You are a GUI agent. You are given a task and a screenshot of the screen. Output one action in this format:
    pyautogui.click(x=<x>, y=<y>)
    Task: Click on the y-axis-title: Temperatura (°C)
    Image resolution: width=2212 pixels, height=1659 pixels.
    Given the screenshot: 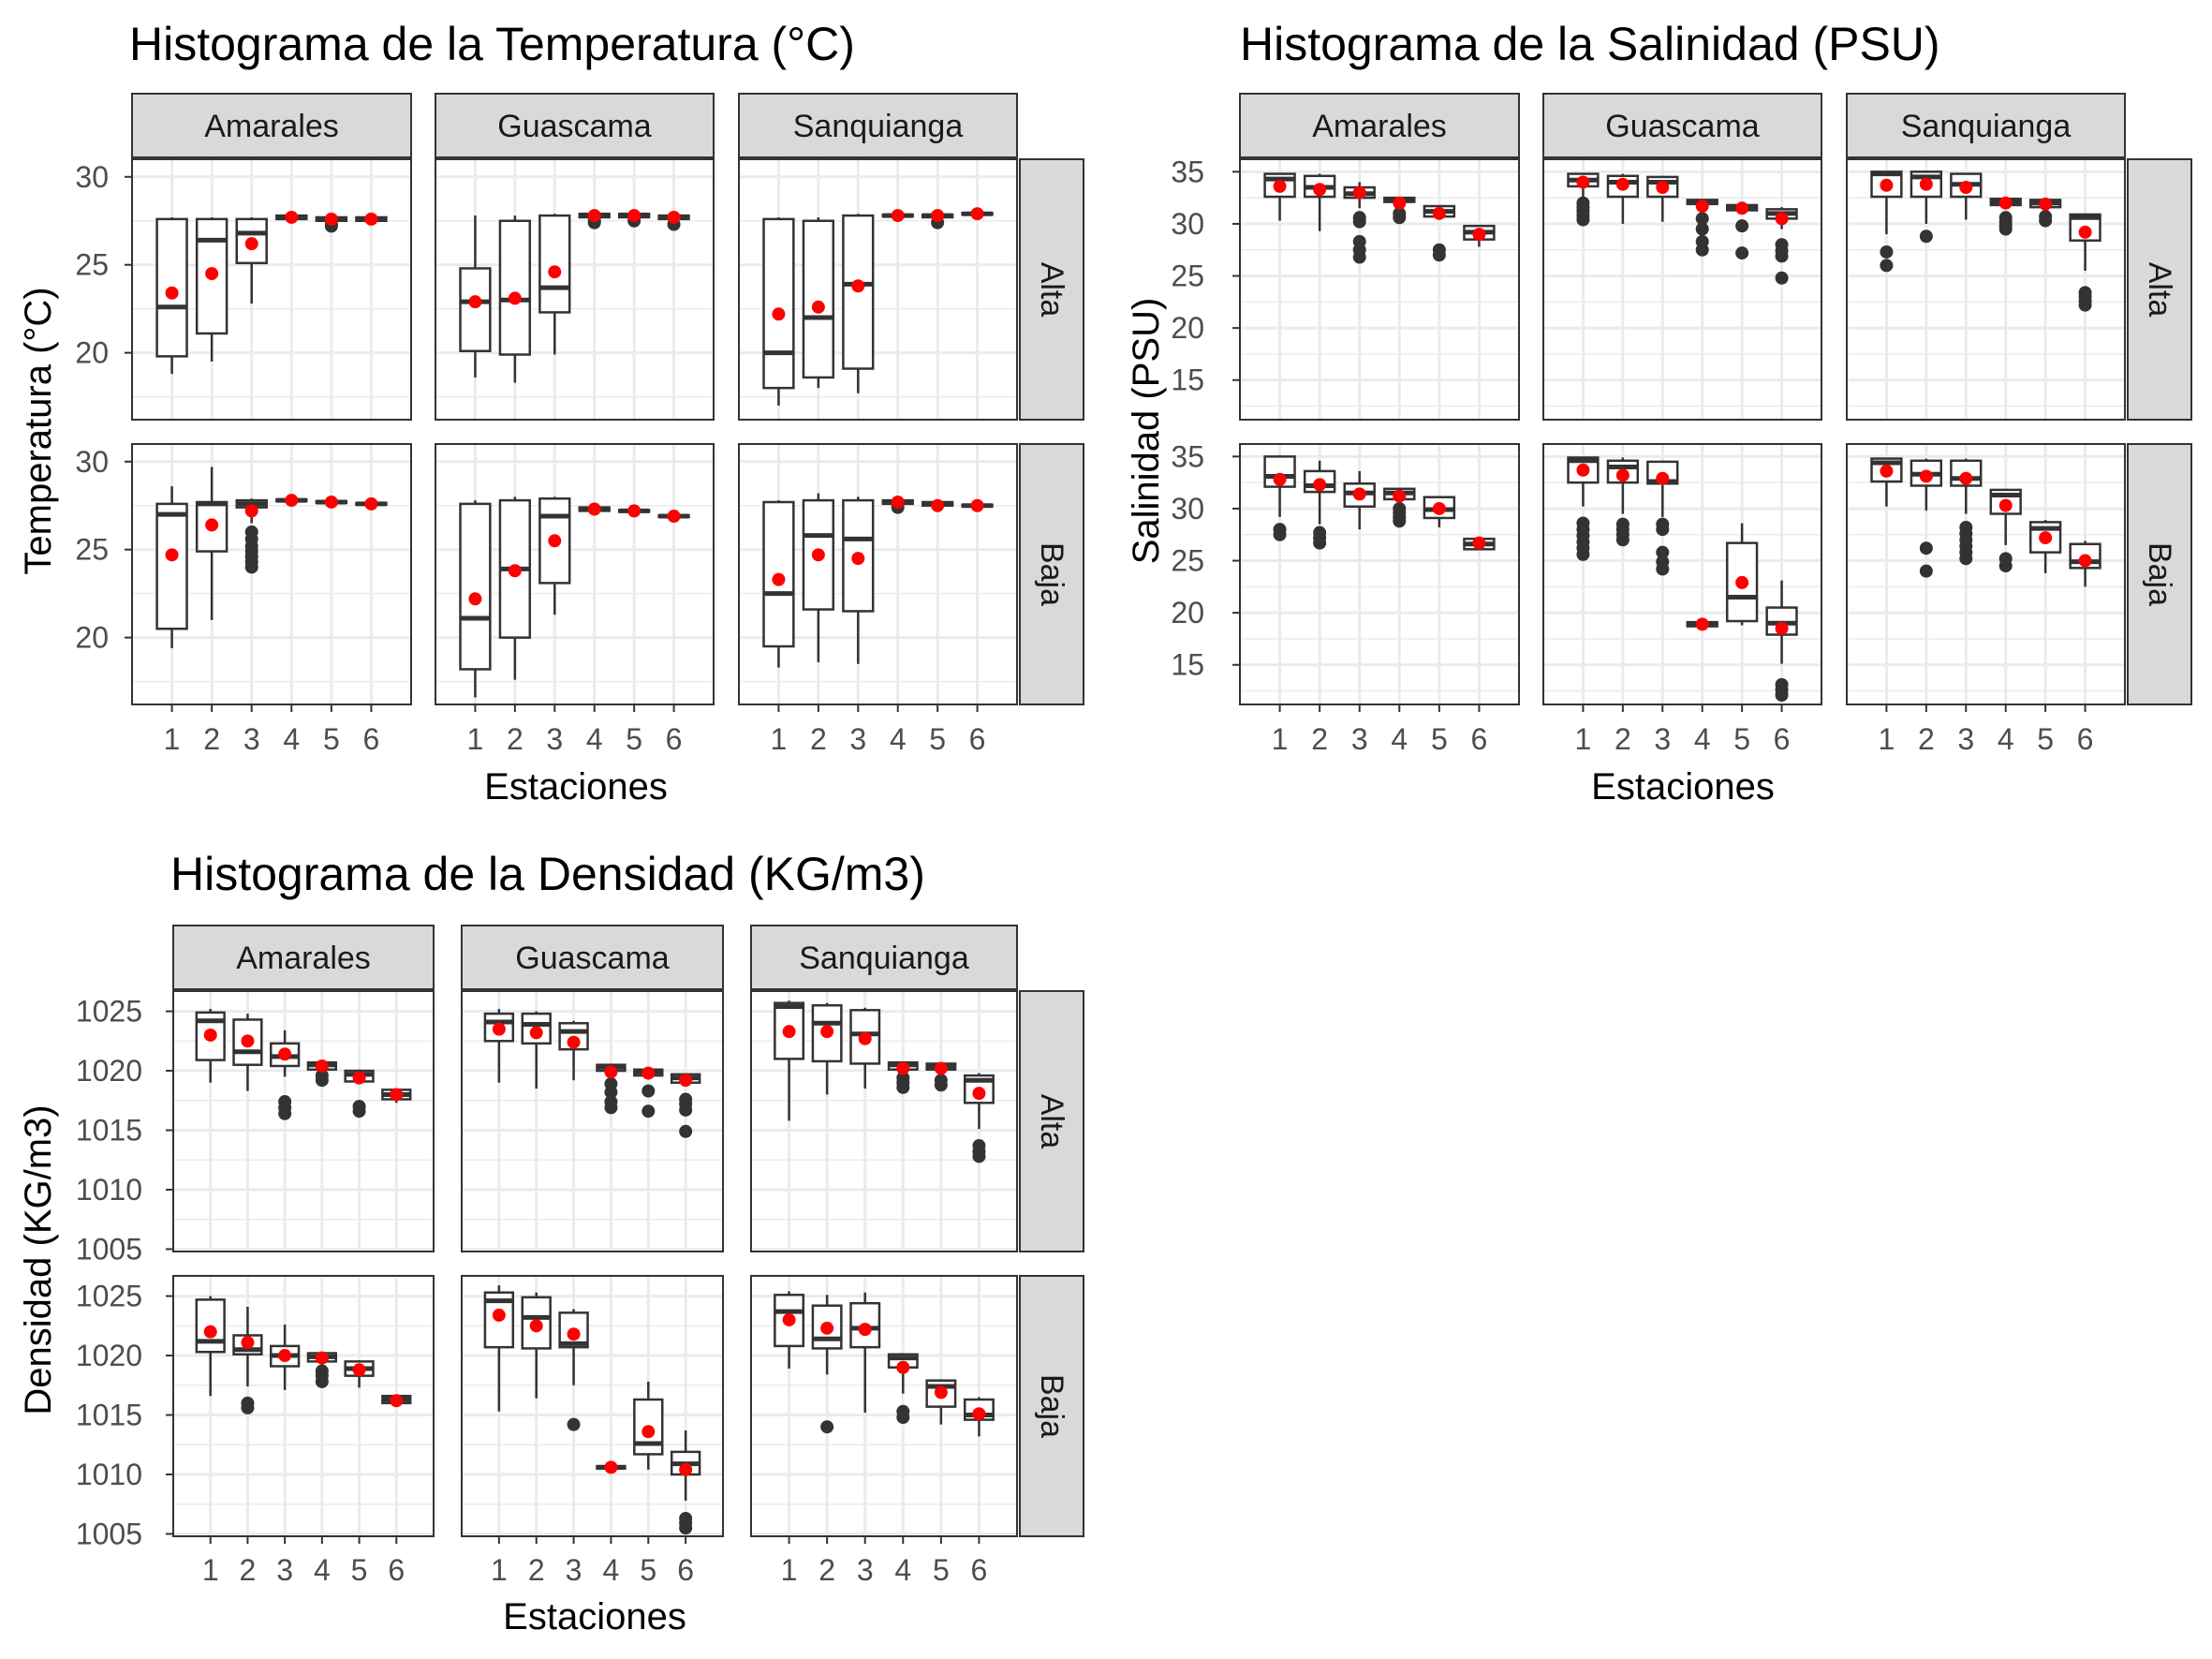 What is the action you would take?
    pyautogui.click(x=38, y=431)
    